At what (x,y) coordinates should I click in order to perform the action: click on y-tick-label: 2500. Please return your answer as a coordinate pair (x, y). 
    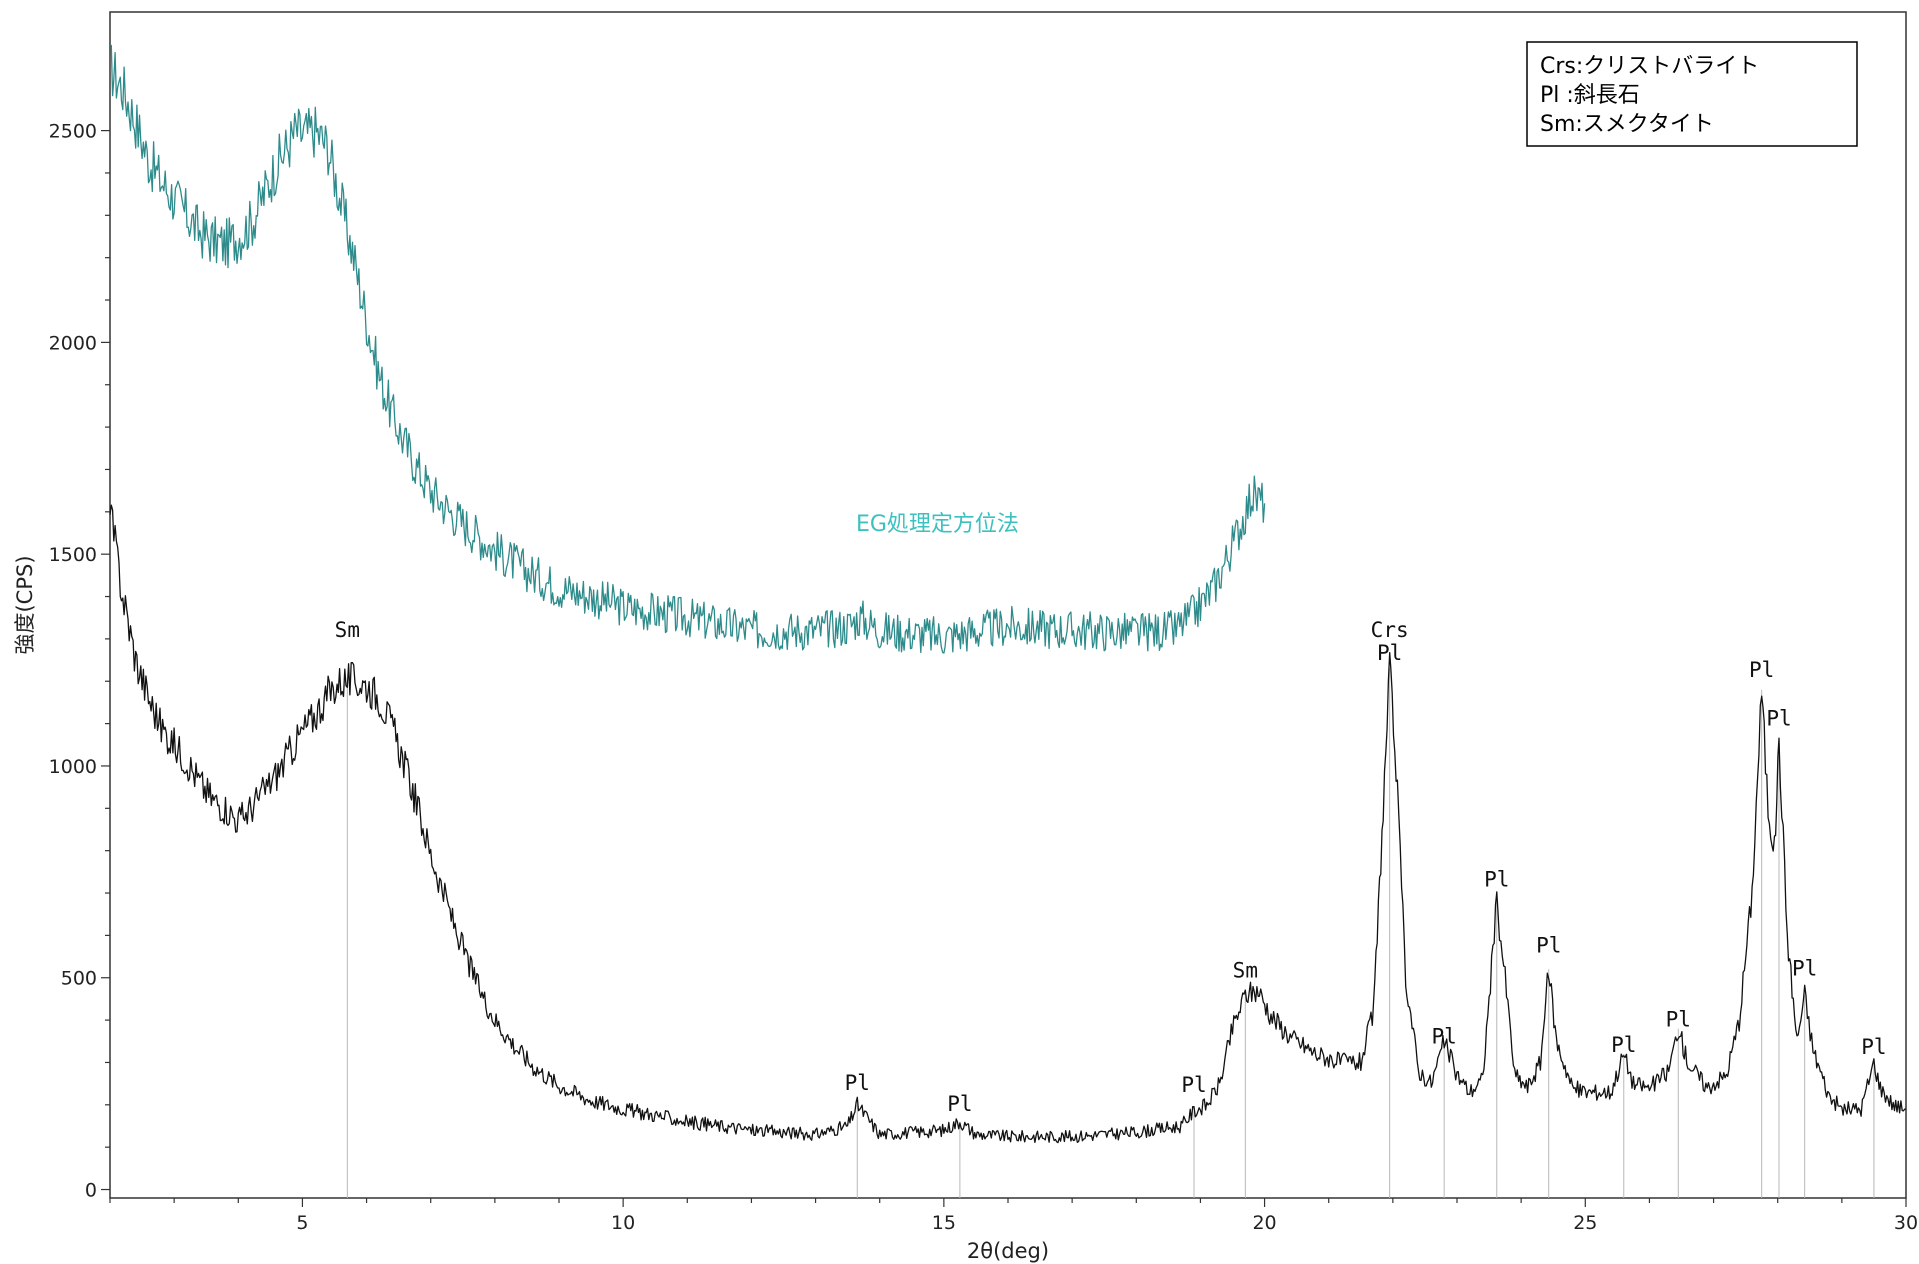
    Looking at the image, I should click on (73, 132).